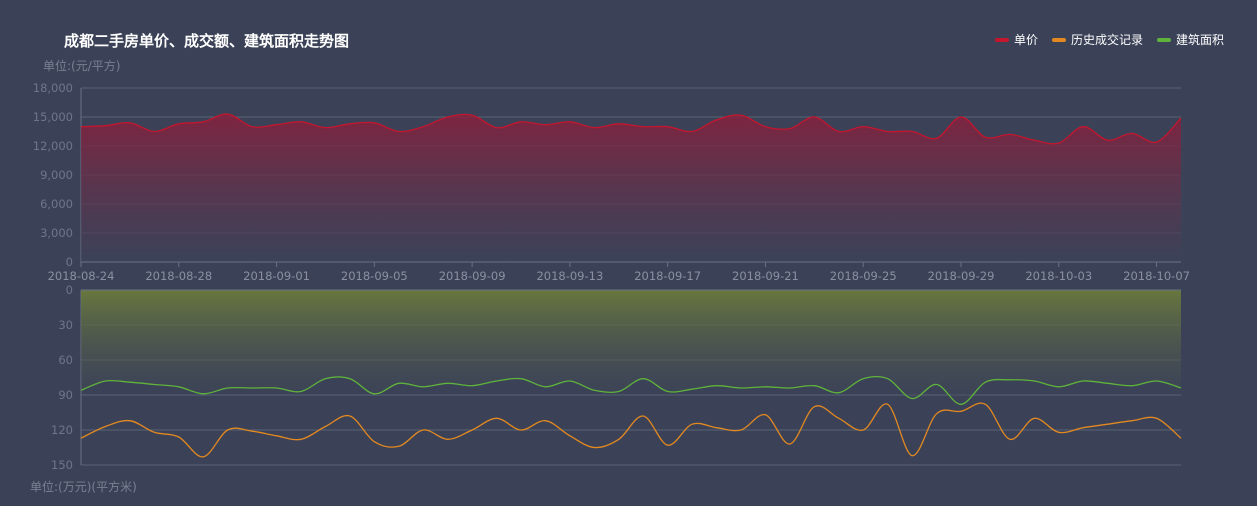 This screenshot has height=506, width=1257. What do you see at coordinates (53, 88) in the screenshot?
I see `panel0-y-tick-label: 18,000` at bounding box center [53, 88].